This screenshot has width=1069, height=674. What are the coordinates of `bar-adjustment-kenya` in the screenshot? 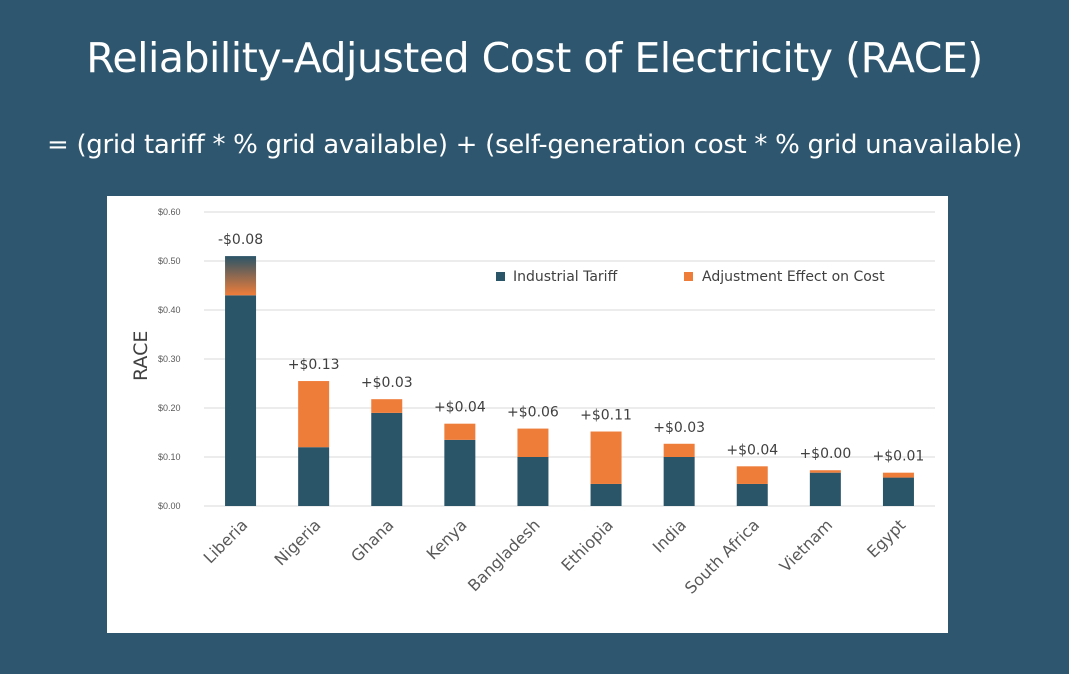 It's located at (460, 431).